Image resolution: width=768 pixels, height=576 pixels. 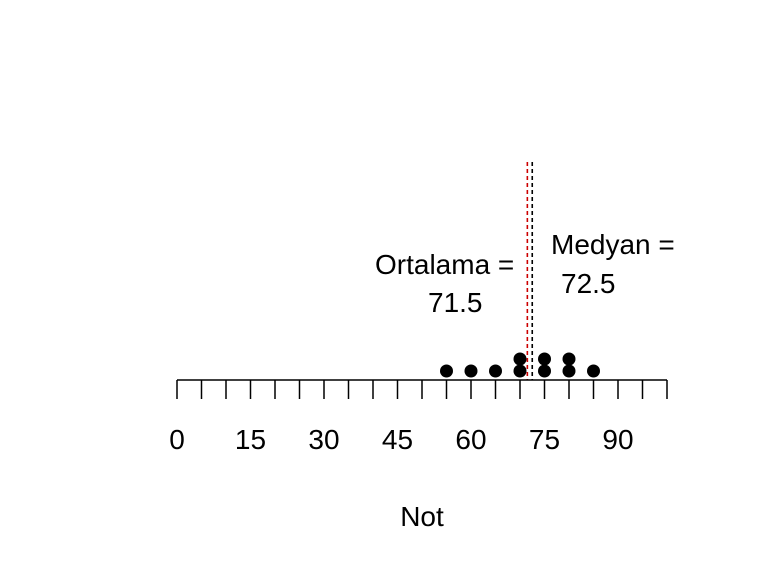 What do you see at coordinates (530, 271) in the screenshot?
I see `reference-lines` at bounding box center [530, 271].